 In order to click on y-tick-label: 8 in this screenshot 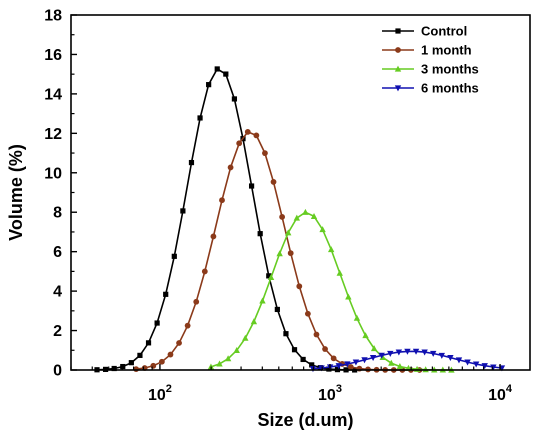, I will do `click(57, 213)`.